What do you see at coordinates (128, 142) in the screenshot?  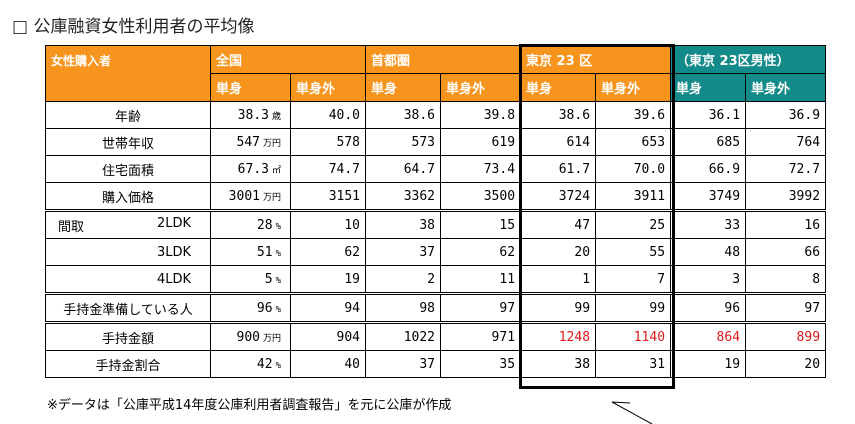 I see `row-label: 世帯年収` at bounding box center [128, 142].